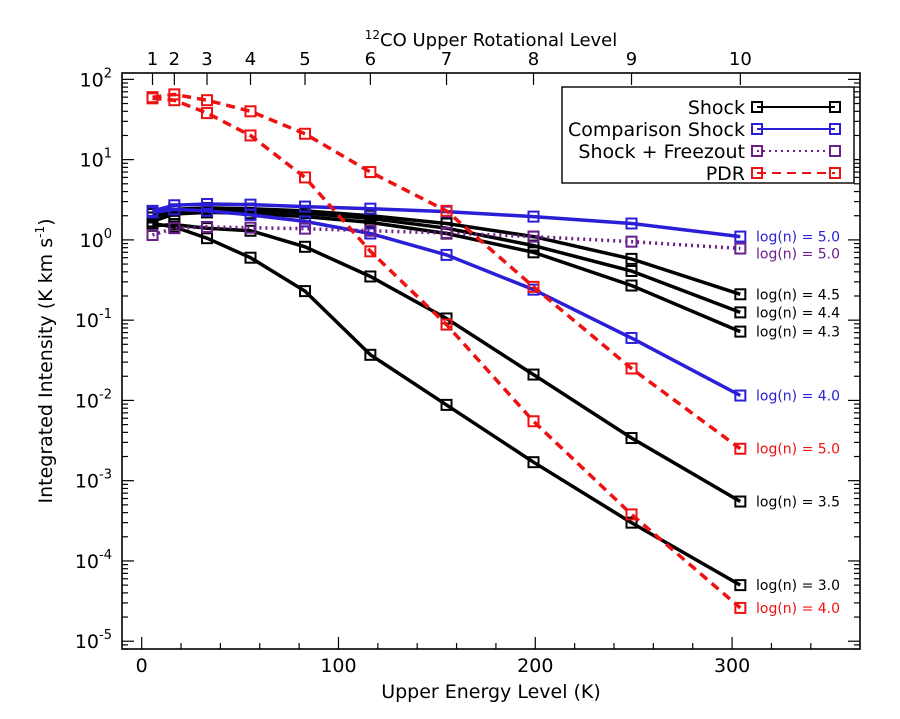 The height and width of the screenshot is (719, 900). I want to click on x-tick-label: 300, so click(732, 666).